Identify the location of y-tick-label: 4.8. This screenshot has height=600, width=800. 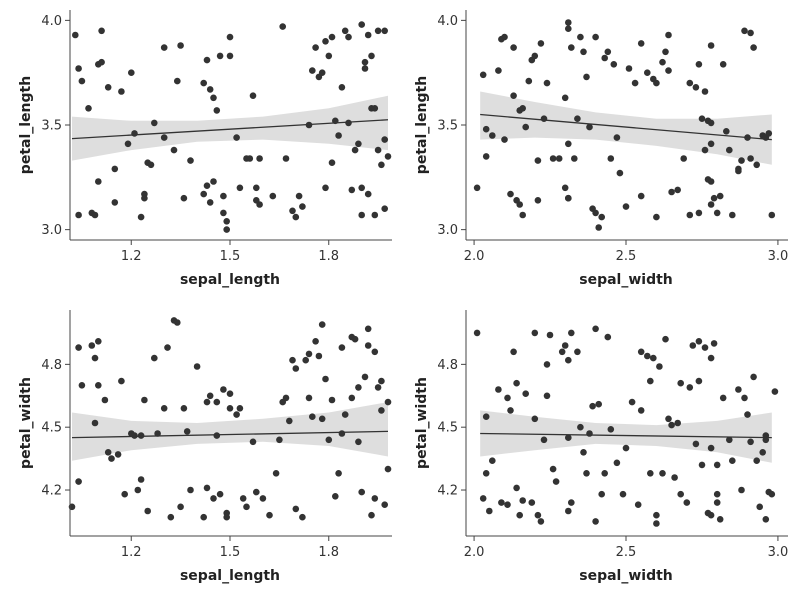
(51, 365).